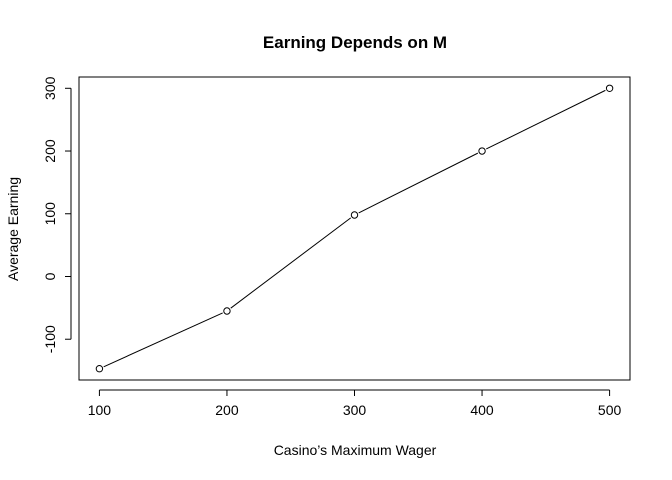 This screenshot has width=672, height=480. Describe the element at coordinates (50, 88) in the screenshot. I see `y-tick-label: 300` at that location.